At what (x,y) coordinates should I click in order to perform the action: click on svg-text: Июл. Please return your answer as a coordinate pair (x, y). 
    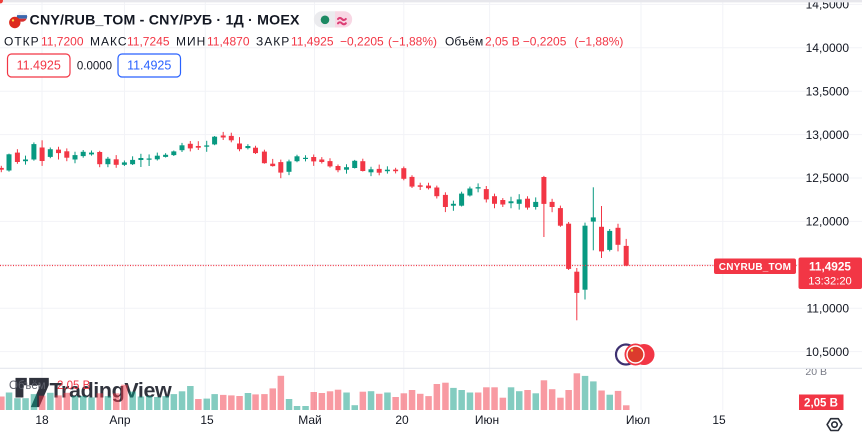
    Looking at the image, I should click on (638, 420).